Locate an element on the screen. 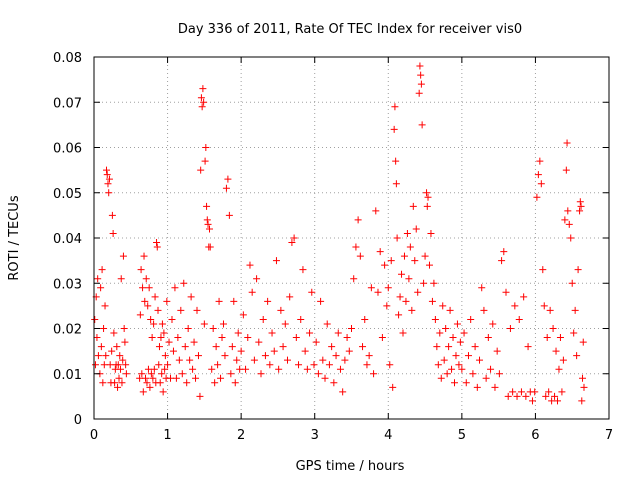 The width and height of the screenshot is (640, 480). y-axis-label: ROTI / TECUs is located at coordinates (14, 237).